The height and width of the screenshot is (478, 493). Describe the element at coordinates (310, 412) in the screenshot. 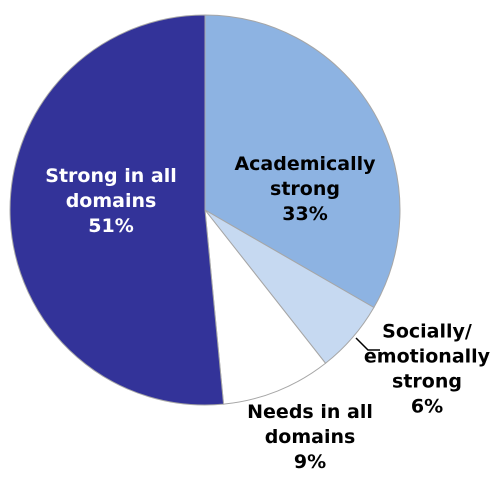

I see `slice-category-label: Needs in all` at that location.